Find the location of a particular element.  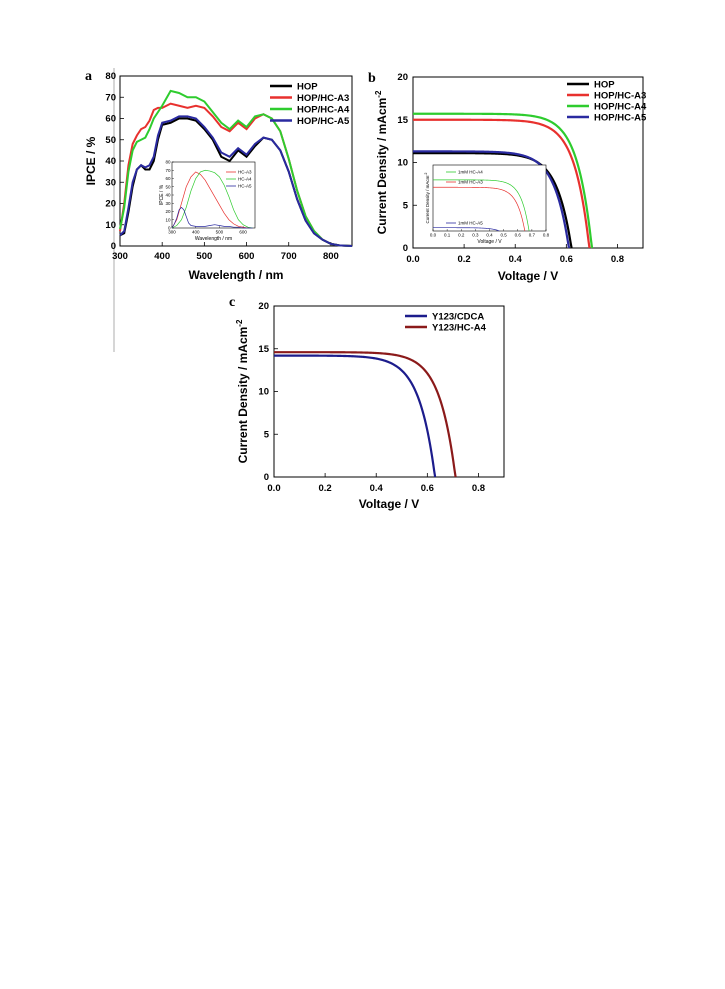

y-tick-label: 30 is located at coordinates (110, 182).